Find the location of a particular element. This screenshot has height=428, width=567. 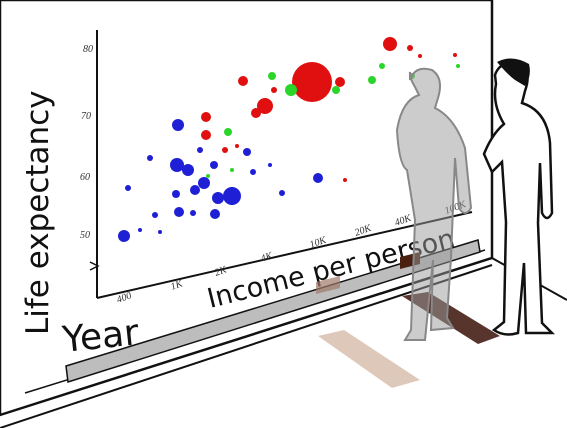

y-tick-label: 70 is located at coordinates (86, 116).